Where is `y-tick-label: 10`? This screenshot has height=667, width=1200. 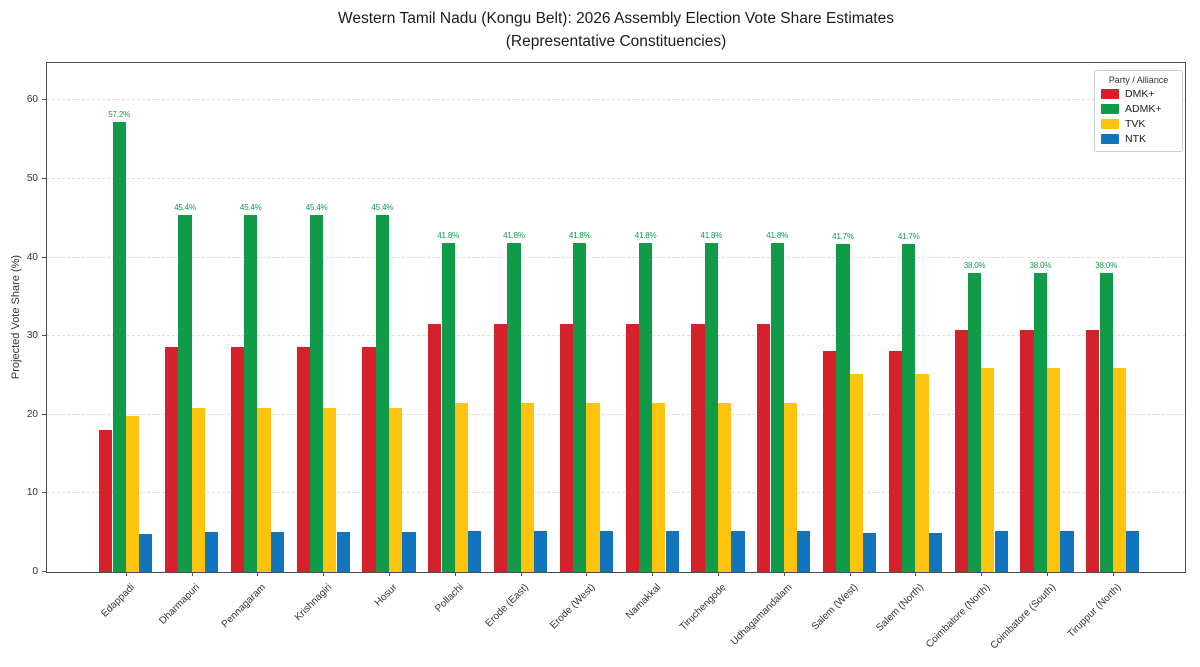 y-tick-label: 10 is located at coordinates (32, 493).